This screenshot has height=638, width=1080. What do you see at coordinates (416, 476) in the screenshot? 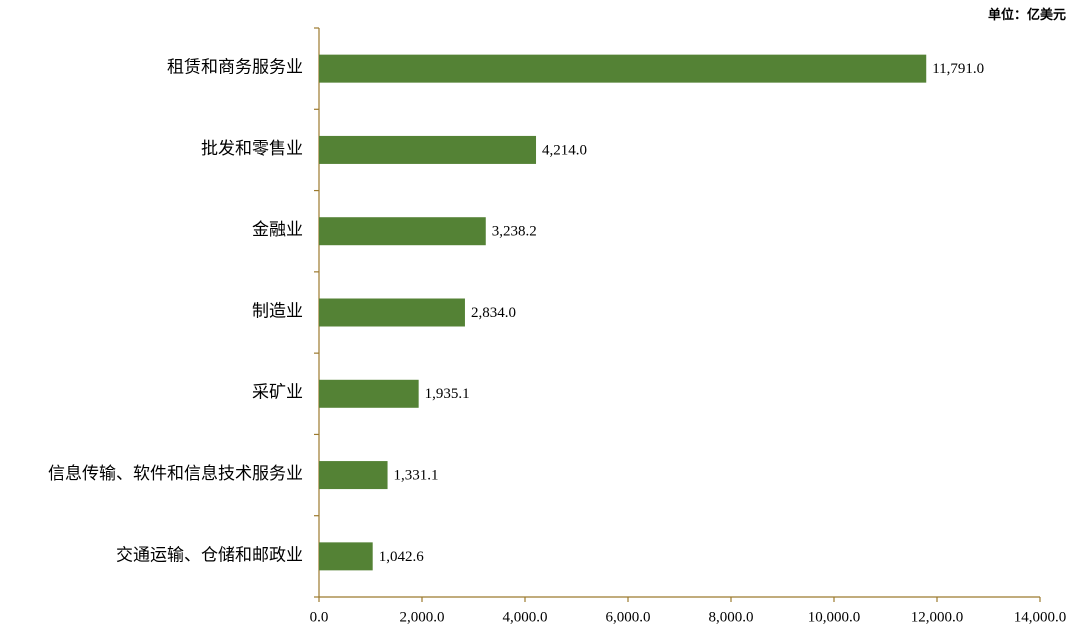
I see `value-label: 1,331.1` at bounding box center [416, 476].